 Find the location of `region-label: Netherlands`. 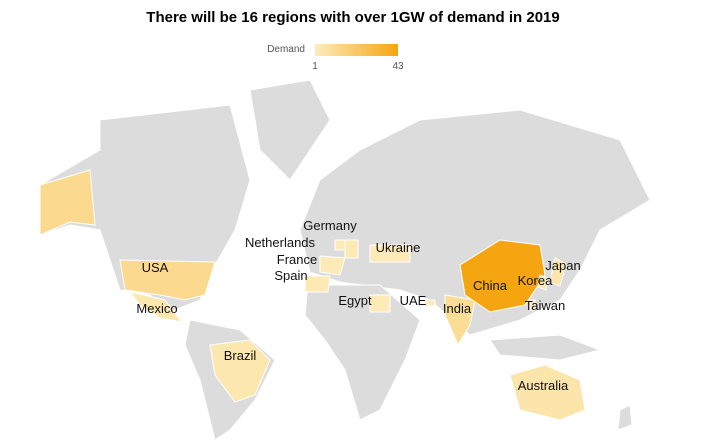

region-label: Netherlands is located at coordinates (280, 242).